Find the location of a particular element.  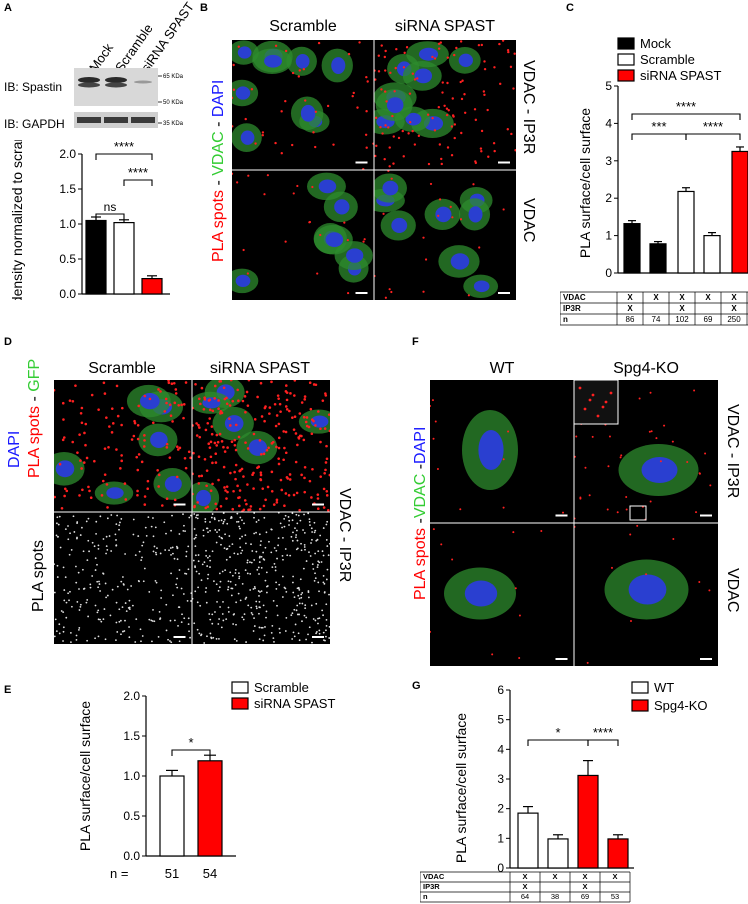

y-tick-label: 1.0 is located at coordinates (131, 776).